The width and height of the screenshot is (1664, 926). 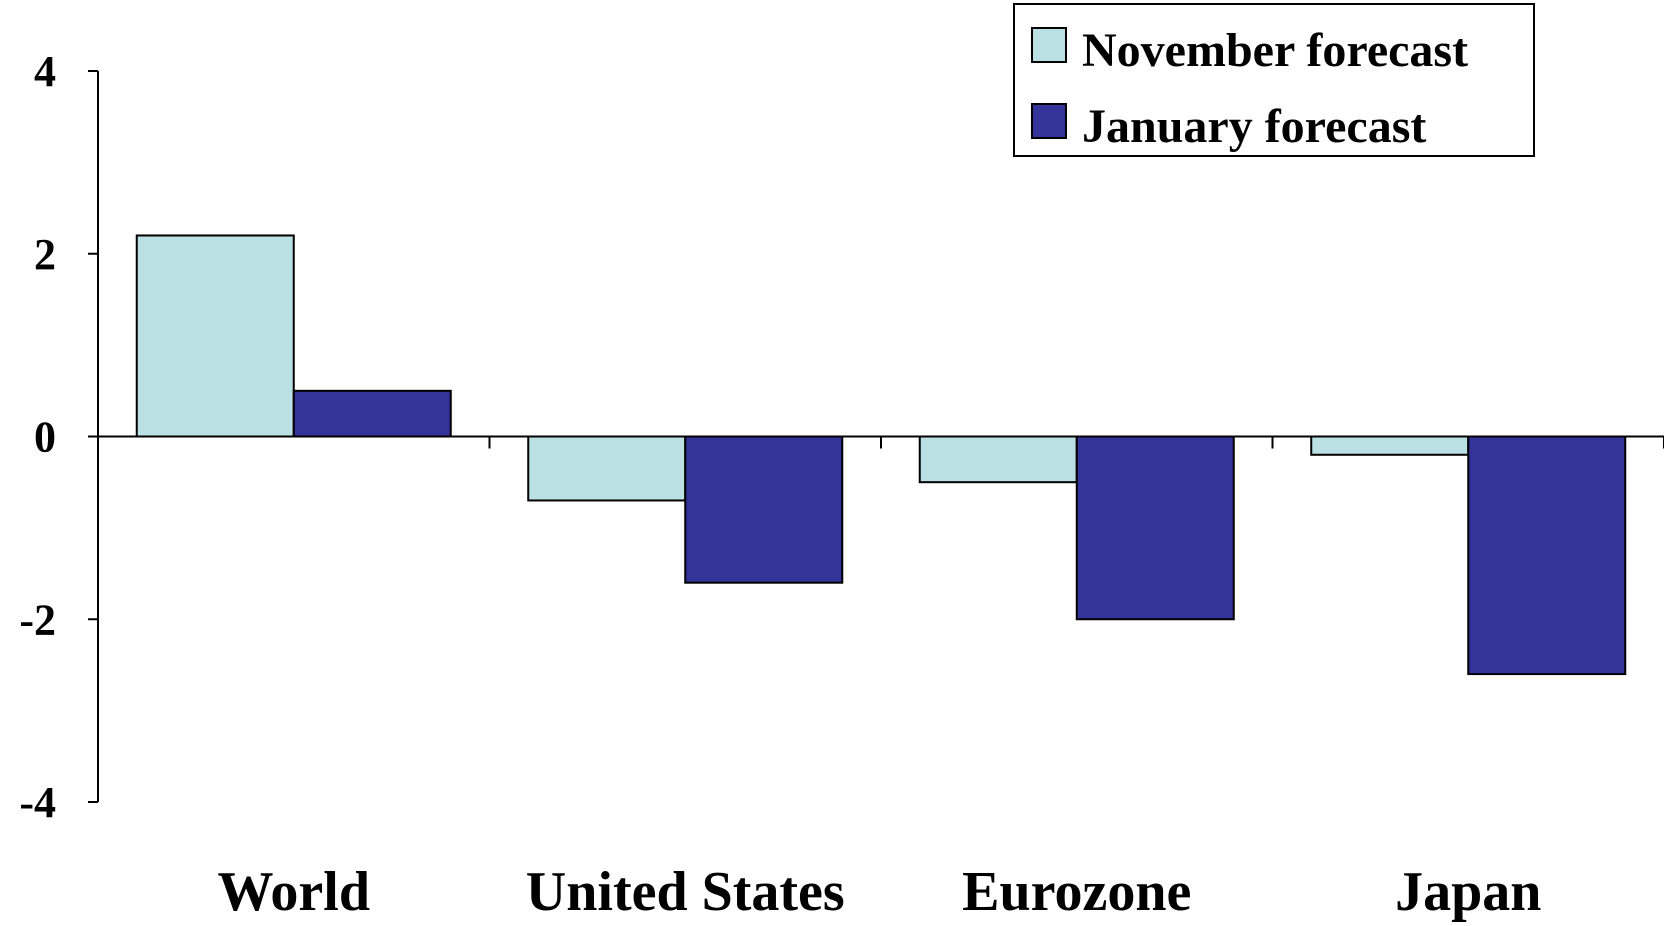 What do you see at coordinates (37, 802) in the screenshot?
I see `y-tick-label: -4` at bounding box center [37, 802].